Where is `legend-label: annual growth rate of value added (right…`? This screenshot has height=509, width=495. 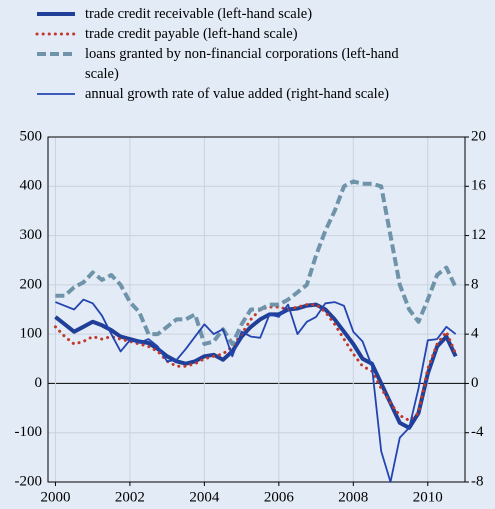
legend-label: annual growth rate of value added (right… is located at coordinates (237, 94).